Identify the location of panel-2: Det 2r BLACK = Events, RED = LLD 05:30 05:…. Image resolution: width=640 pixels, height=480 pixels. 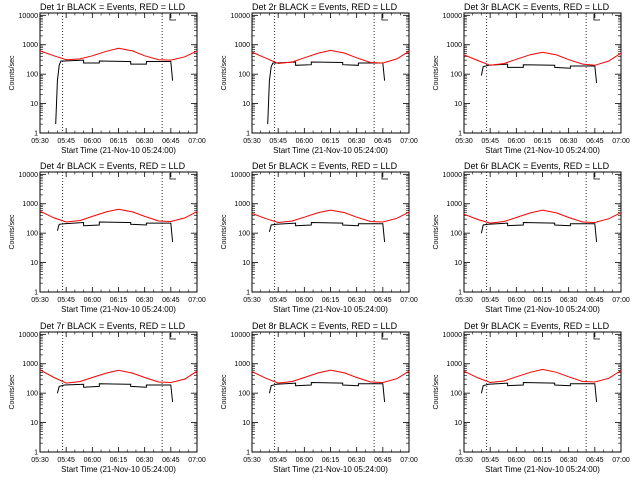
(319, 78).